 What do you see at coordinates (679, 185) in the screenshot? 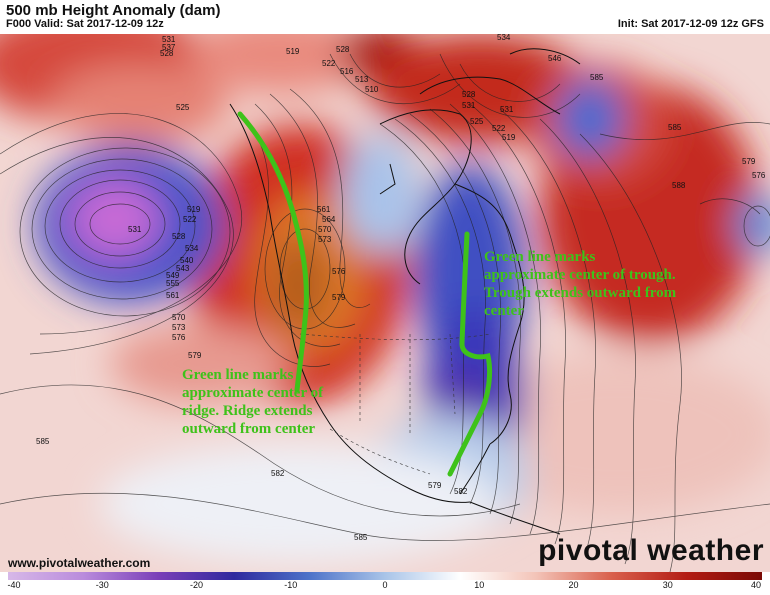
I see `contour-label: 588` at bounding box center [679, 185].